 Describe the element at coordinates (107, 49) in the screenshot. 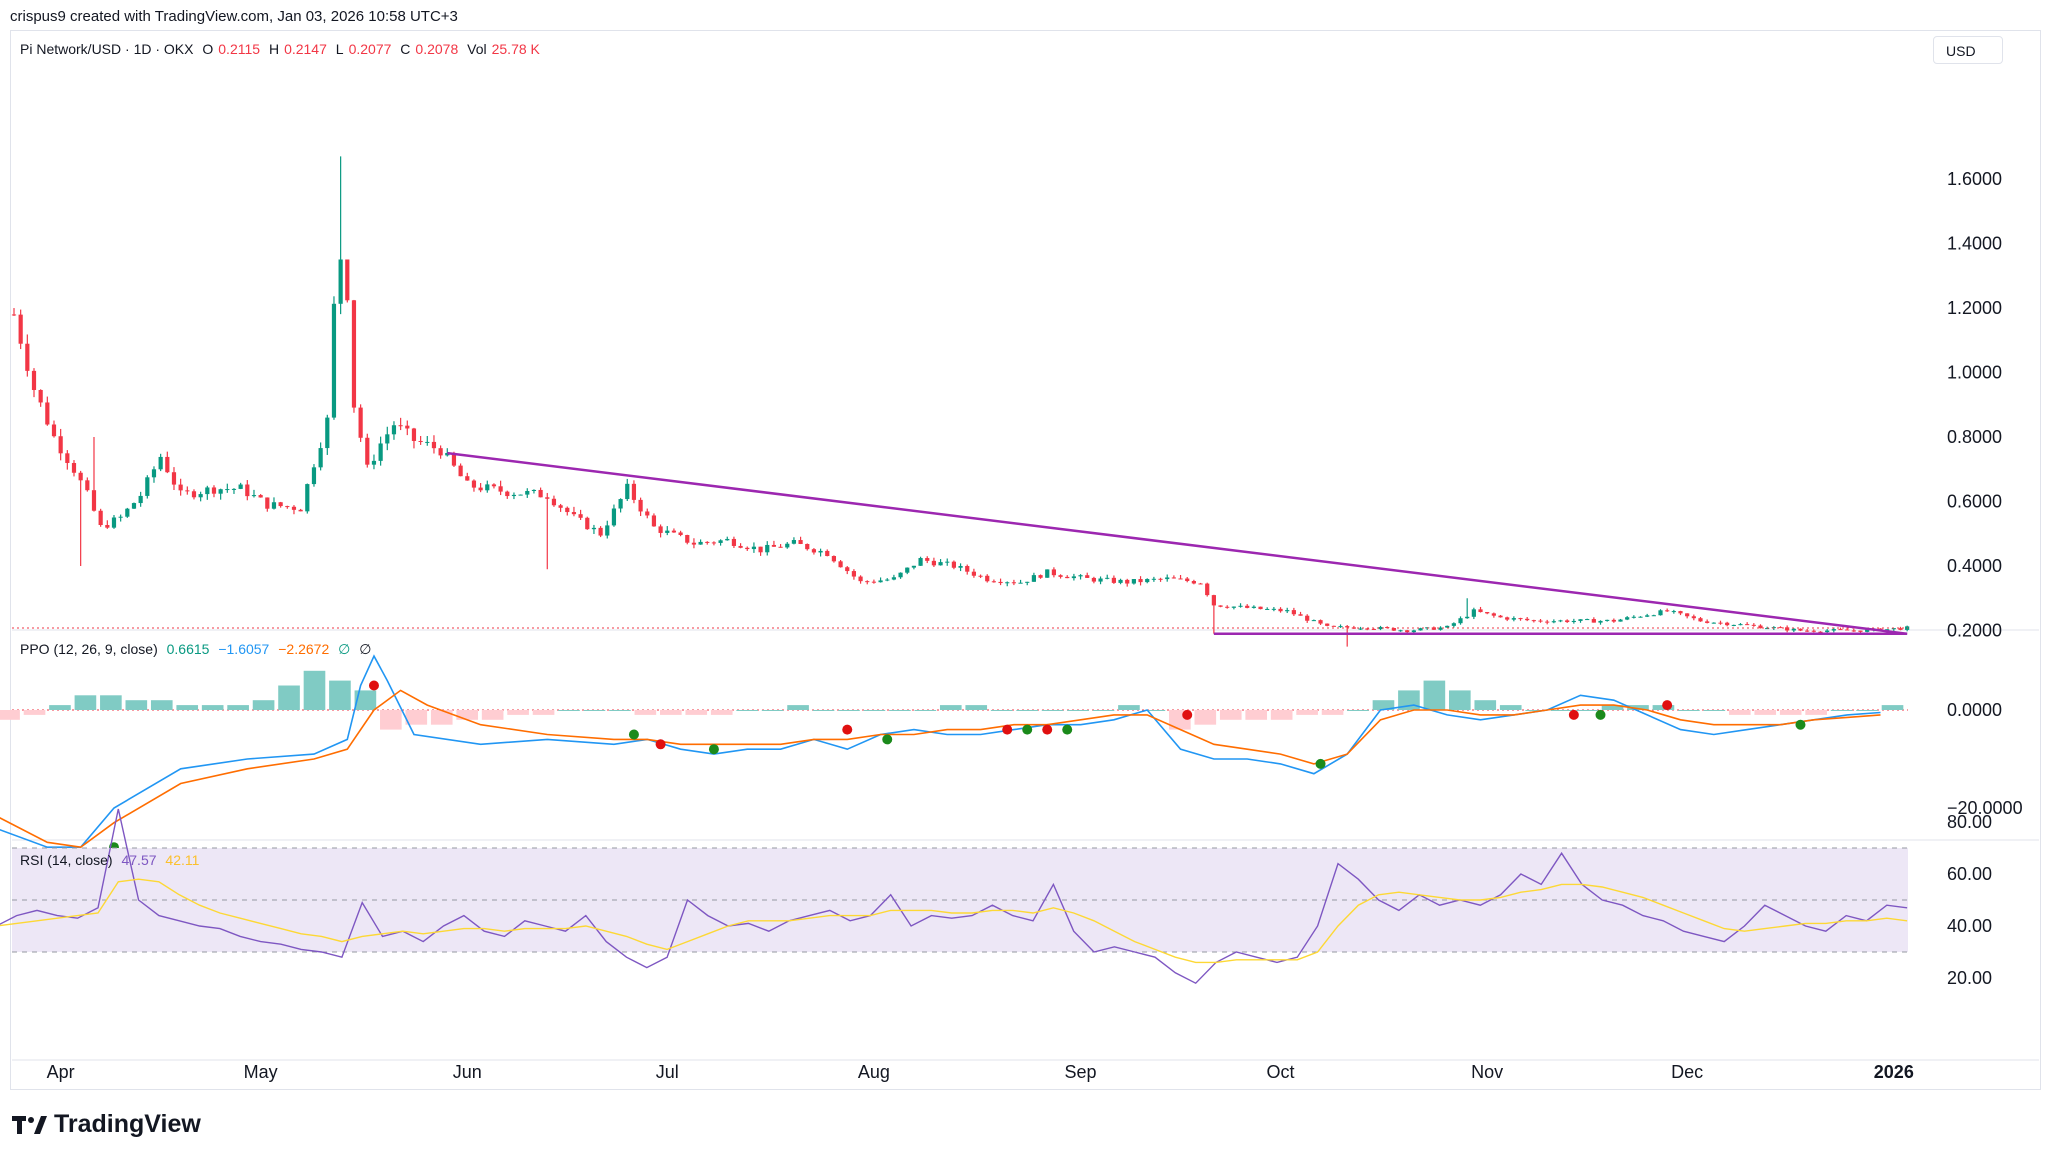

I see `symbol-label: Pi Network/USD · 1D · OKX` at that location.